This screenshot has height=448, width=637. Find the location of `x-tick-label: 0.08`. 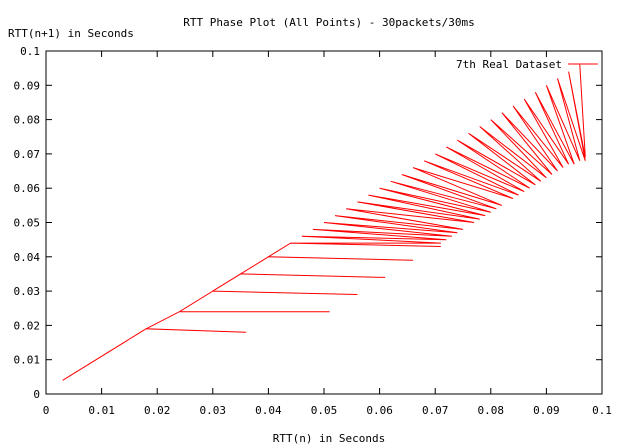

x-tick-label: 0.08 is located at coordinates (491, 410).